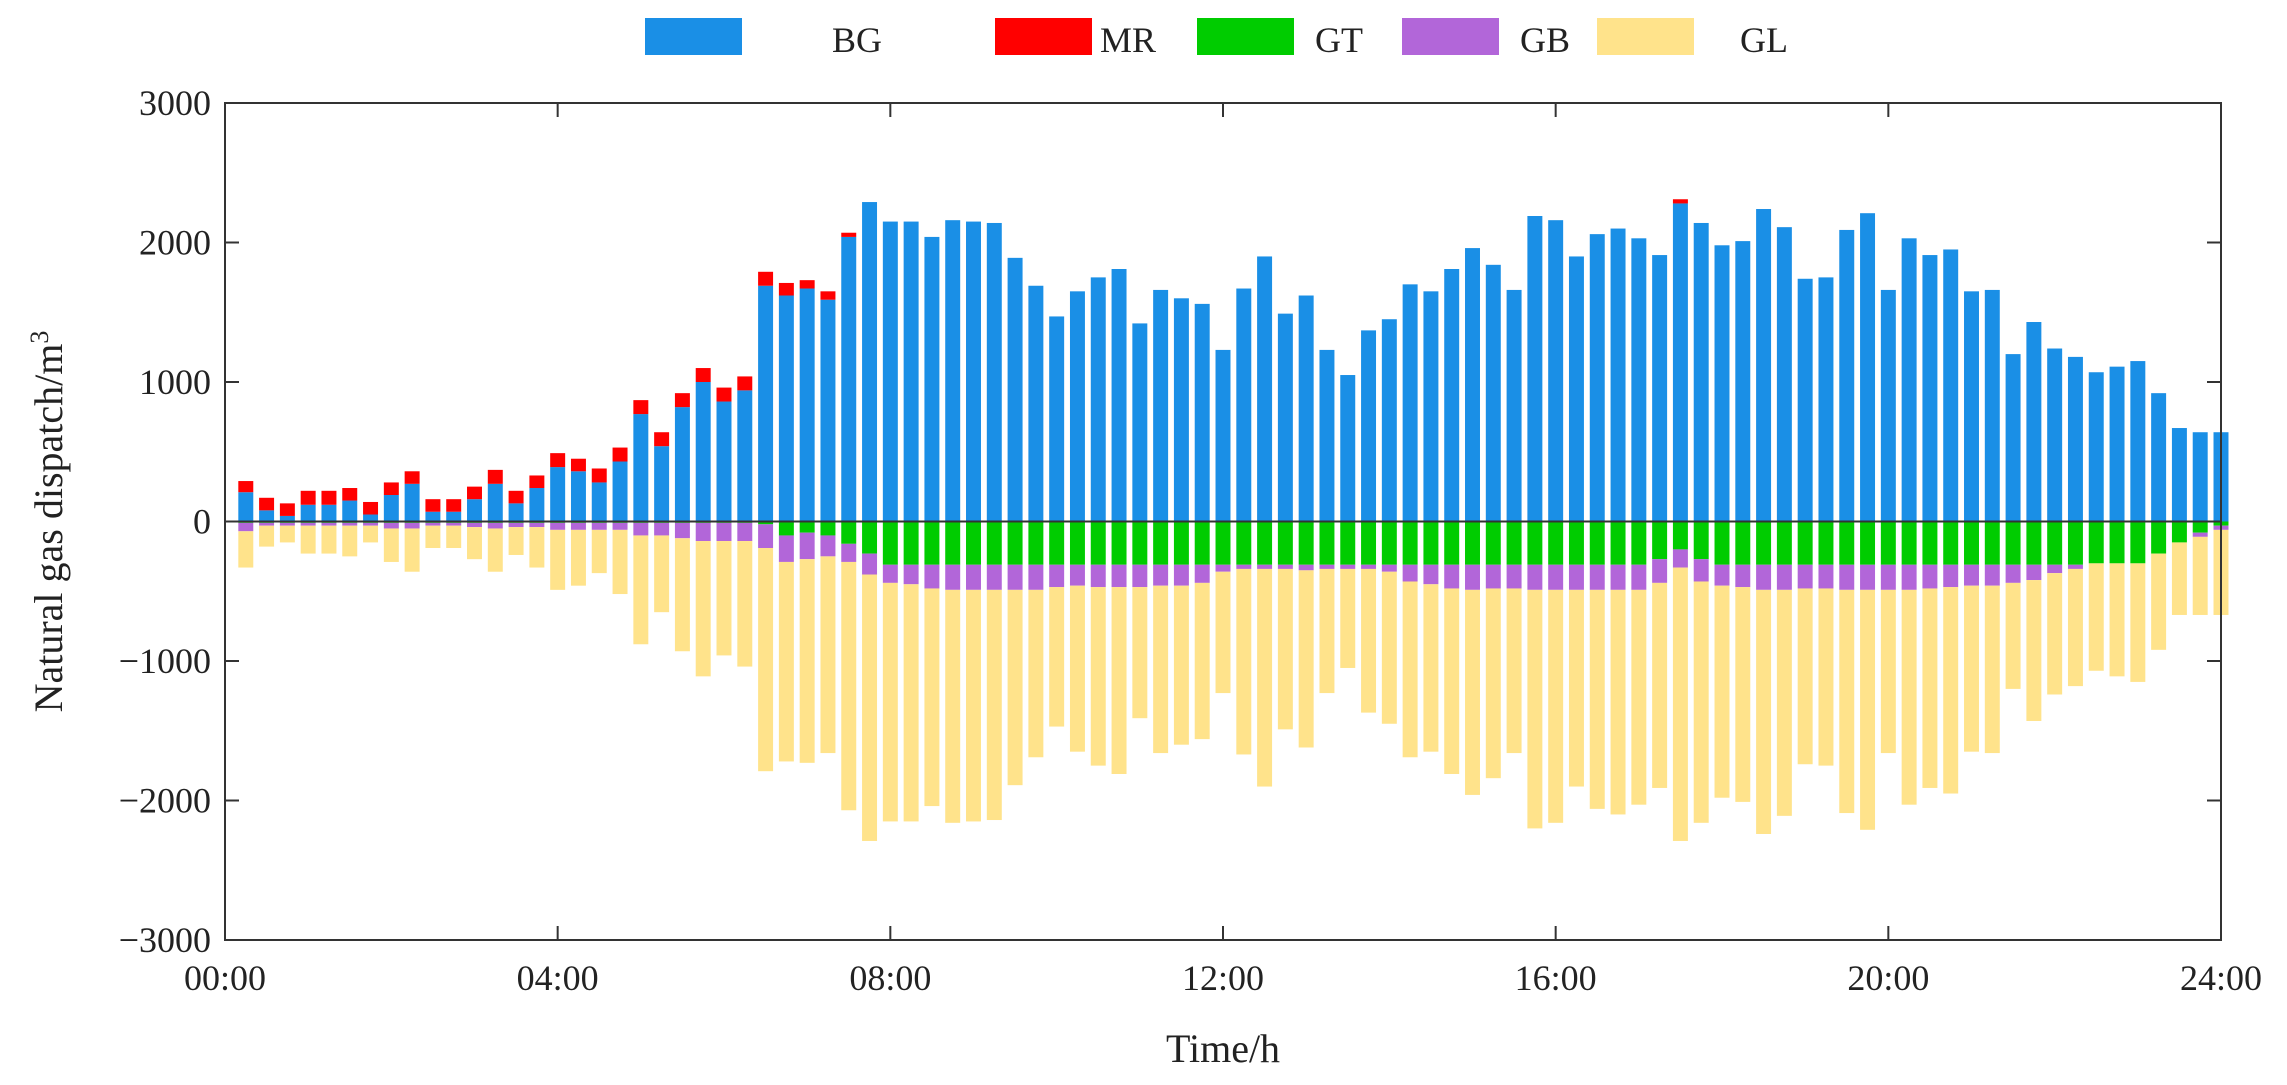  What do you see at coordinates (202, 522) in the screenshot?
I see `y-tick-label: 0` at bounding box center [202, 522].